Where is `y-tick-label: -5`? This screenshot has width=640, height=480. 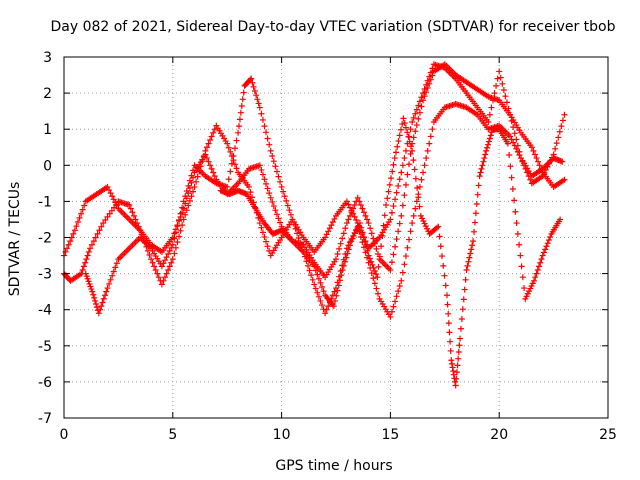 y-tick-label: -5 is located at coordinates (45, 347).